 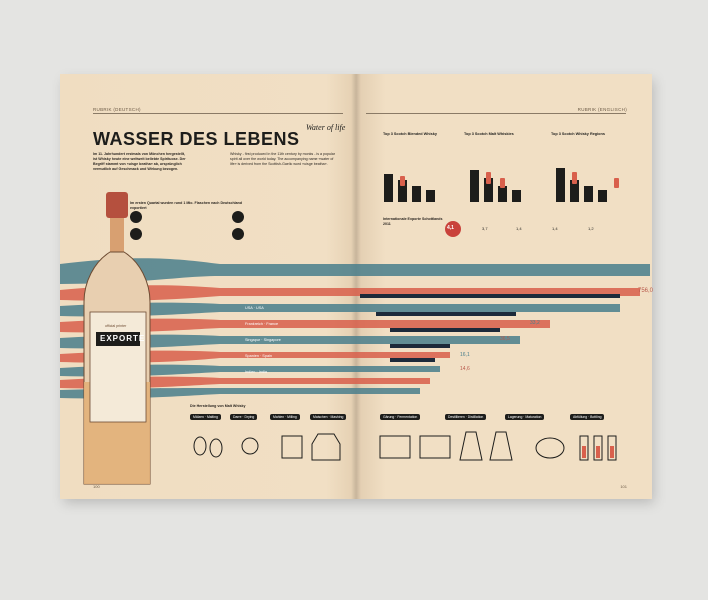 I want to click on bottle-label: EXPORTE, so click(x=123, y=338).